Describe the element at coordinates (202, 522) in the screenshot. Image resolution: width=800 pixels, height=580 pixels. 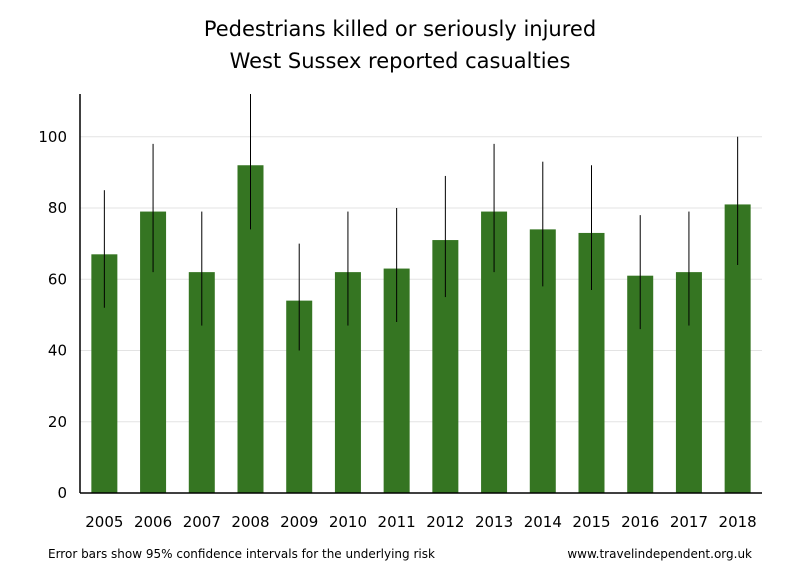
I see `x-tick-label: 2007` at that location.